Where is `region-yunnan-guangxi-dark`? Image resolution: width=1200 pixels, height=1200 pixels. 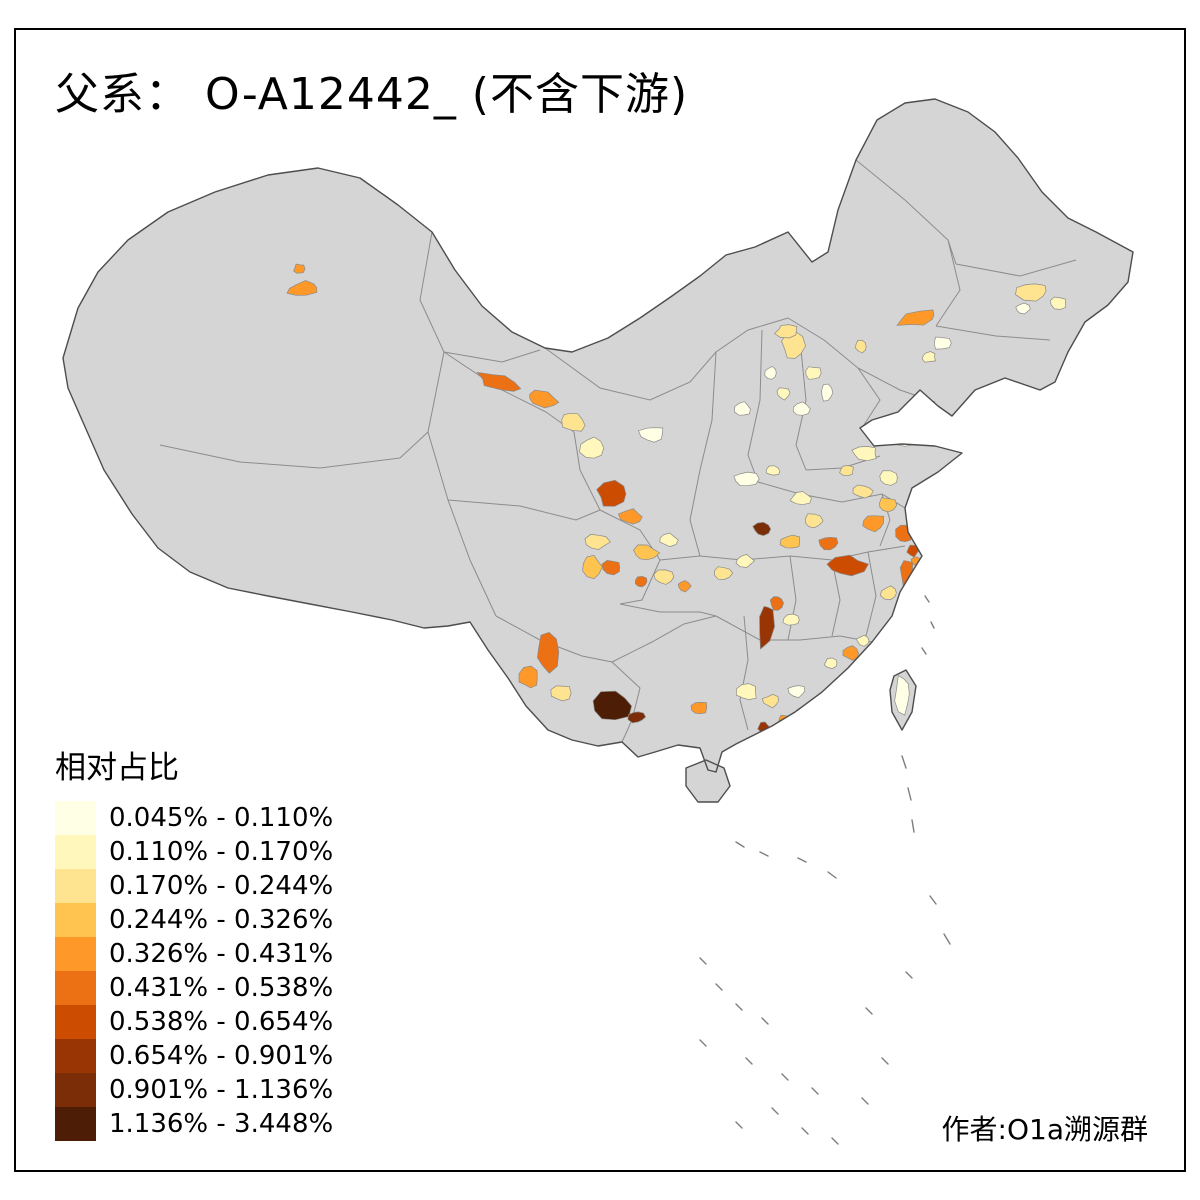 region-yunnan-guangxi-dark is located at coordinates (637, 717).